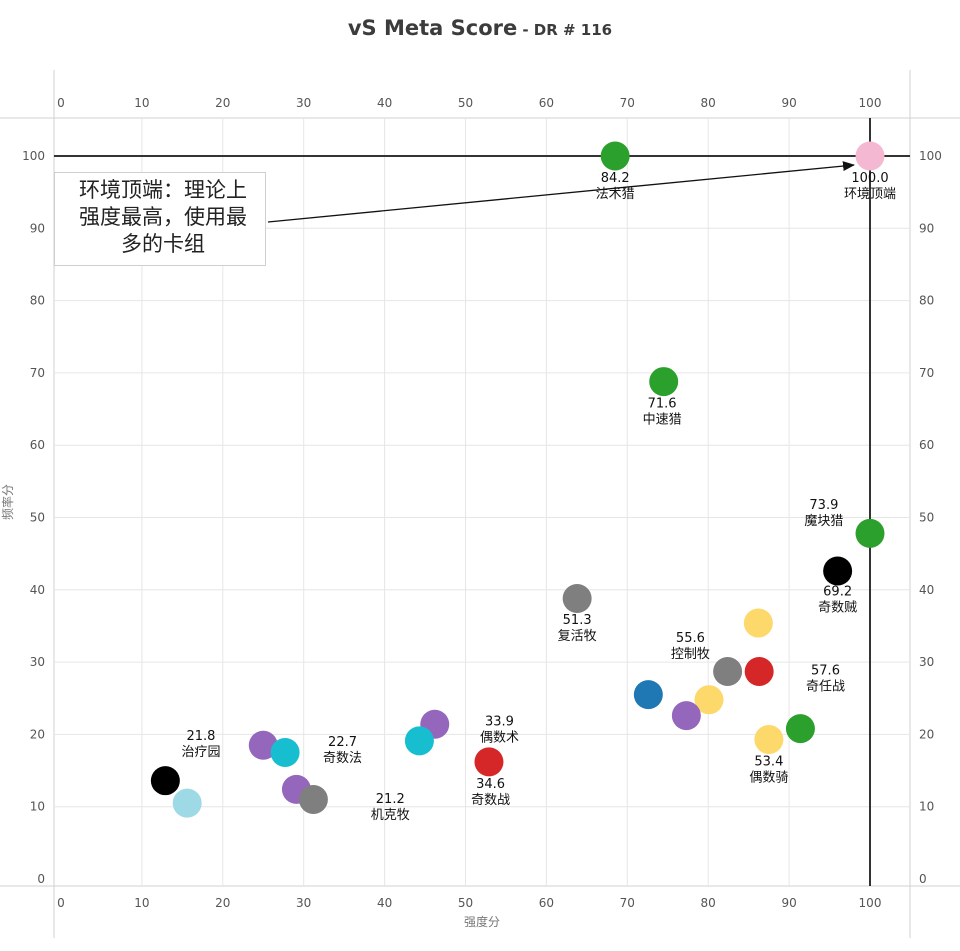 The width and height of the screenshot is (960, 951). What do you see at coordinates (490, 800) in the screenshot?
I see `data-label-name: 奇数战` at bounding box center [490, 800].